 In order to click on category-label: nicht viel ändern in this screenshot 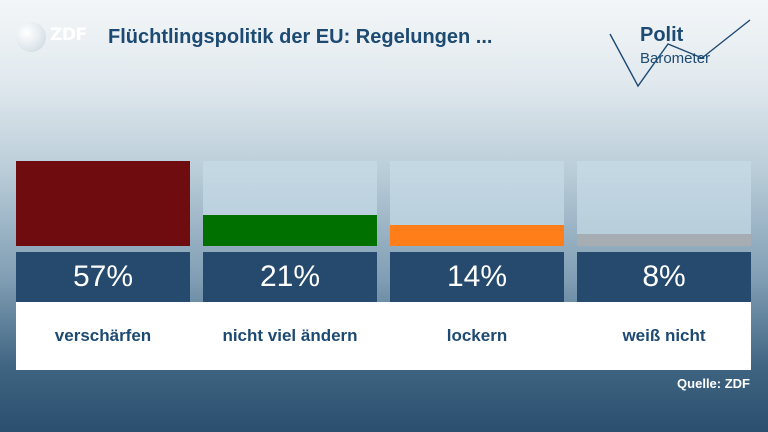, I will do `click(290, 335)`.